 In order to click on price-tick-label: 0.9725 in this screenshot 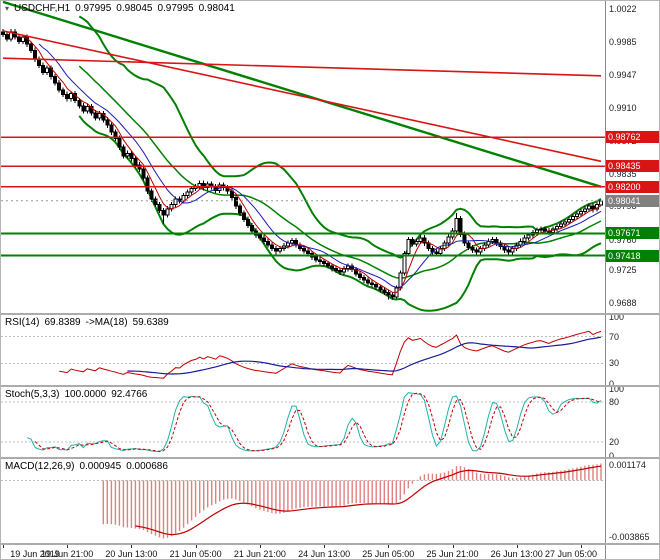, I will do `click(623, 270)`.